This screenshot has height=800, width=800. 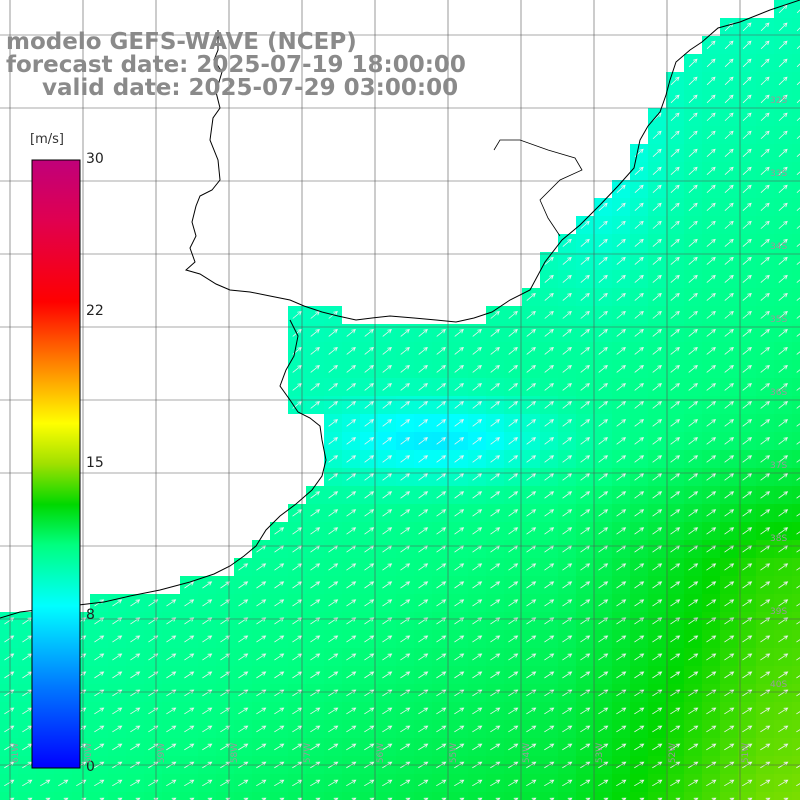 What do you see at coordinates (250, 88) in the screenshot?
I see `valid-date: valid date: 2025-07-29 03:00:00` at bounding box center [250, 88].